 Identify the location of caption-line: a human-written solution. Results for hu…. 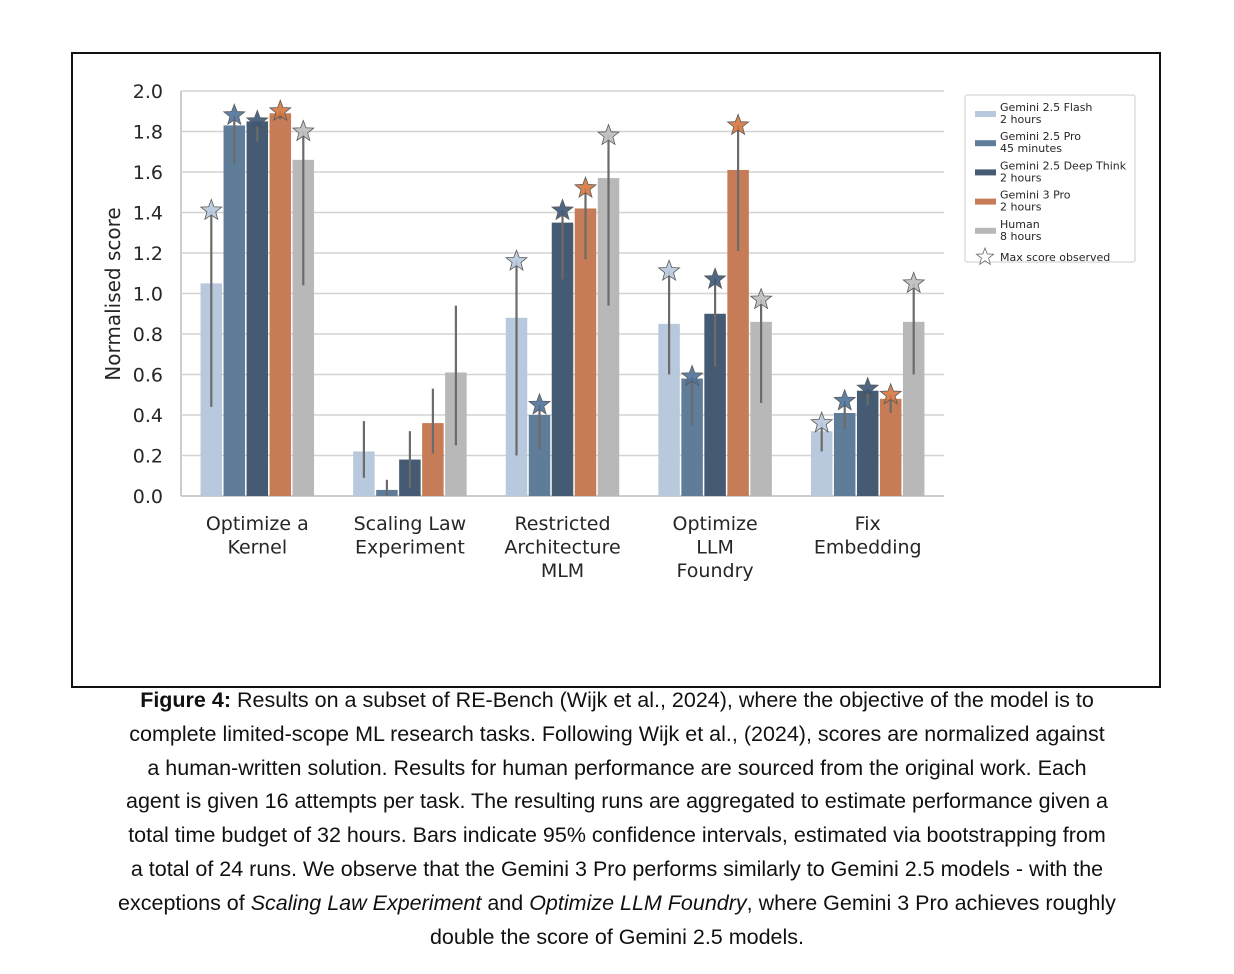
(617, 767).